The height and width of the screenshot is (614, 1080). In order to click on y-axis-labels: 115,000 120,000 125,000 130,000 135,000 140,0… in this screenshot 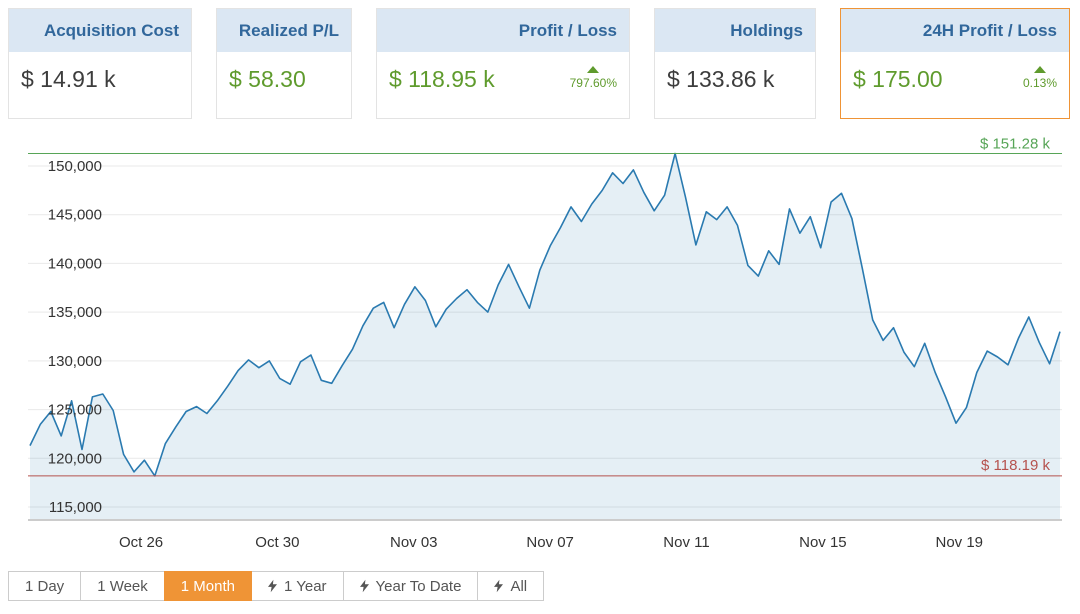, I will do `click(75, 337)`.